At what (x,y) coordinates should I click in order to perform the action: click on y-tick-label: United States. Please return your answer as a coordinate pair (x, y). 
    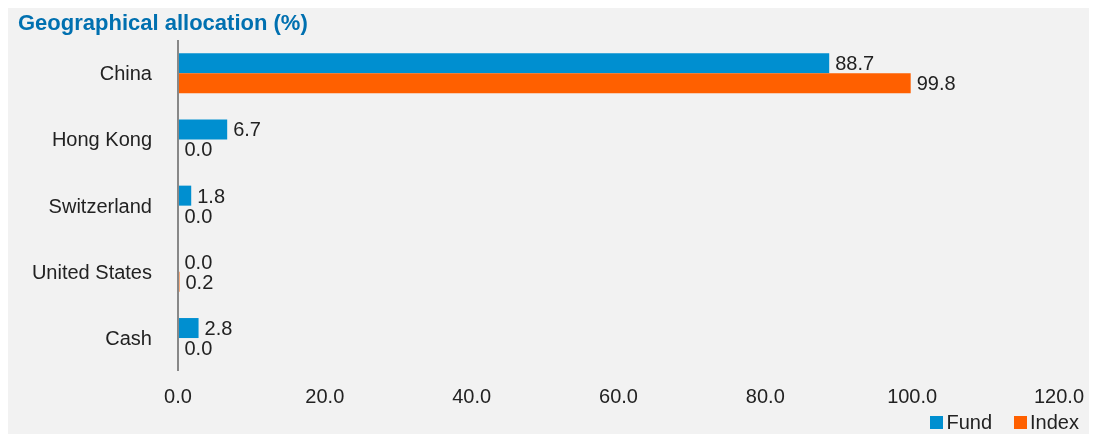
    Looking at the image, I should click on (91, 271).